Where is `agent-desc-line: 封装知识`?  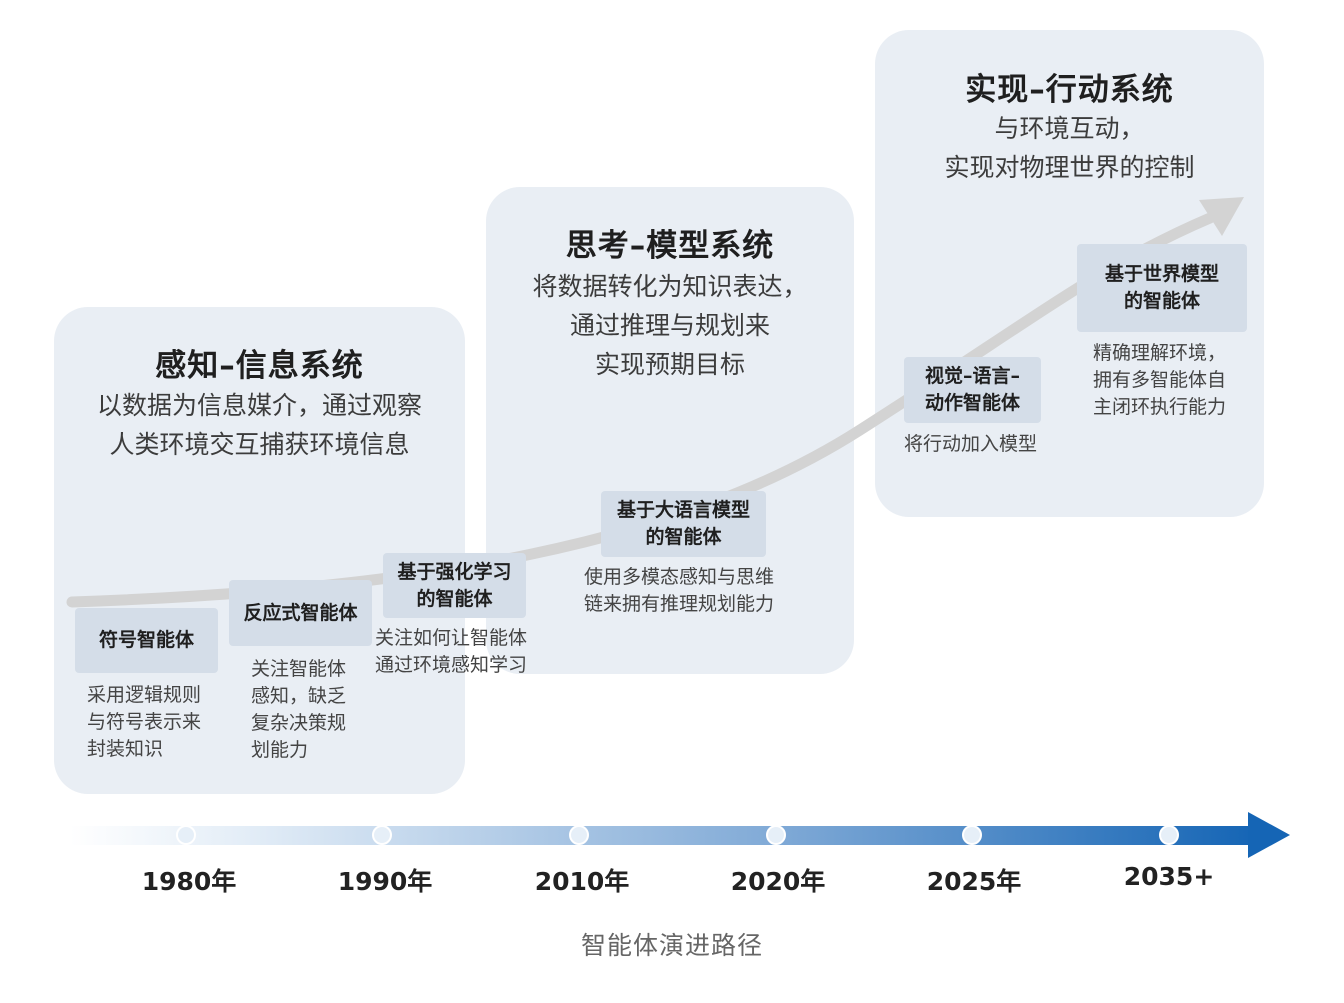
agent-desc-line: 封装知识 is located at coordinates (125, 749).